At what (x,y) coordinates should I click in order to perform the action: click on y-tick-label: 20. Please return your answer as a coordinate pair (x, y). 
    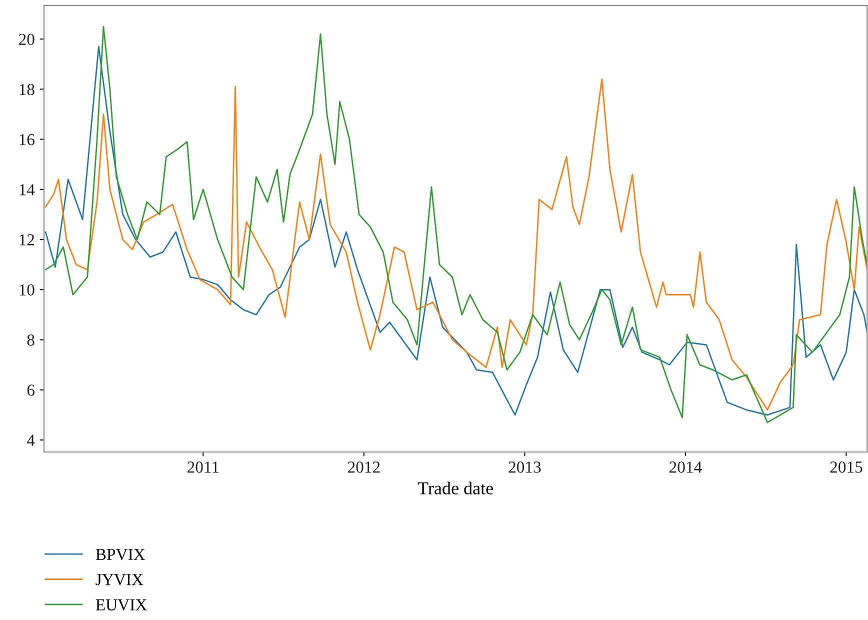
    Looking at the image, I should click on (26, 40).